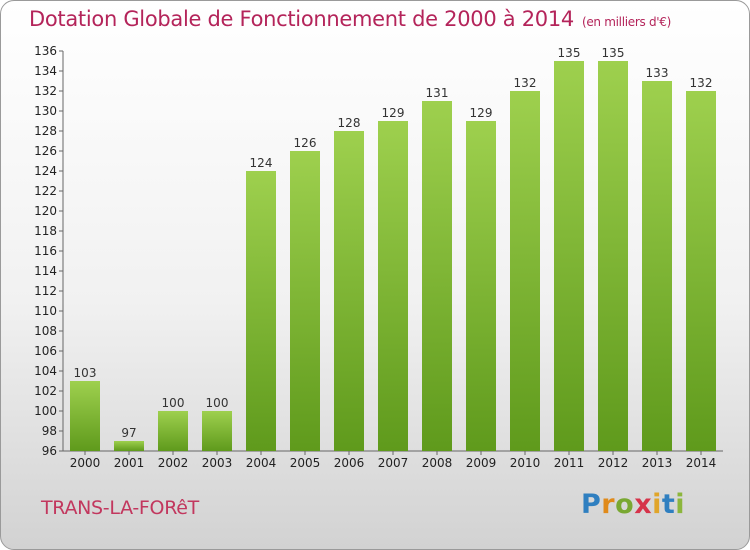 The image size is (750, 550). I want to click on x-tick-label: 2013, so click(657, 463).